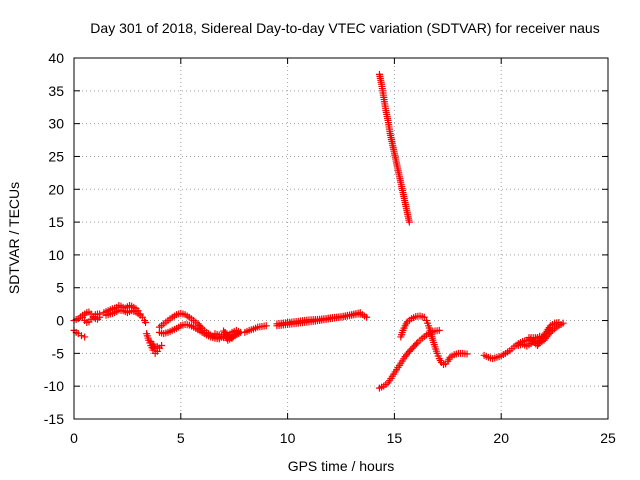 Image resolution: width=640 pixels, height=480 pixels. Describe the element at coordinates (56, 91) in the screenshot. I see `y-tick-label: 35` at that location.